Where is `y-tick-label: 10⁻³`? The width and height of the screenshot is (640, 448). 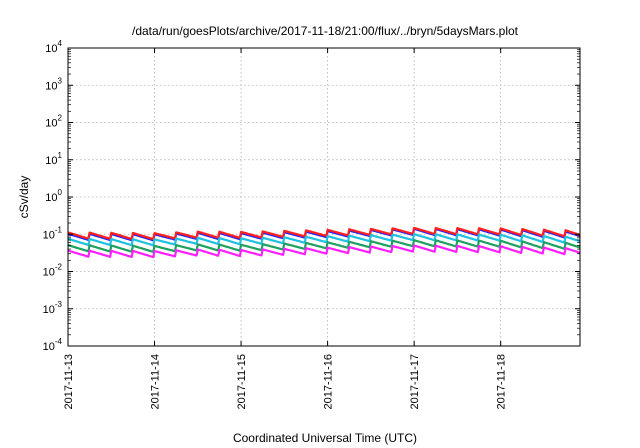
y-tick-label: 10⁻³ is located at coordinates (53, 308).